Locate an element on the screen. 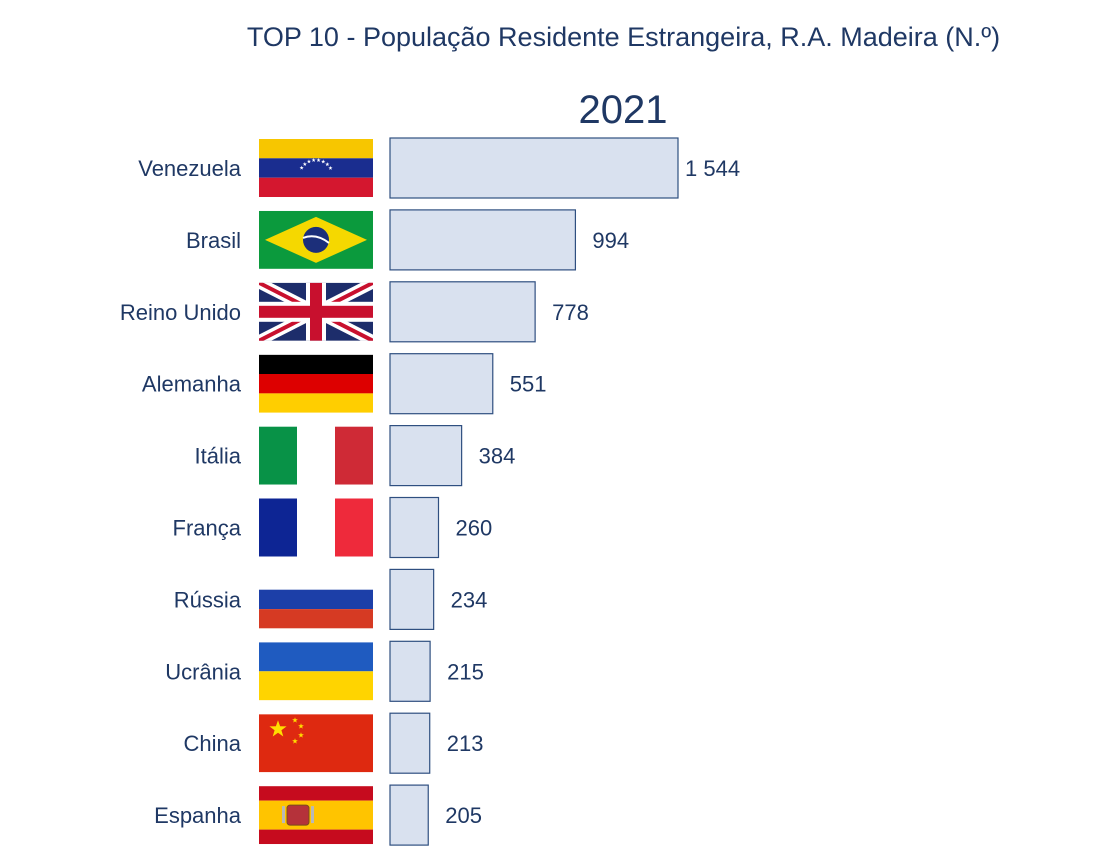 The height and width of the screenshot is (850, 1100). category-label: Rússia is located at coordinates (208, 599).